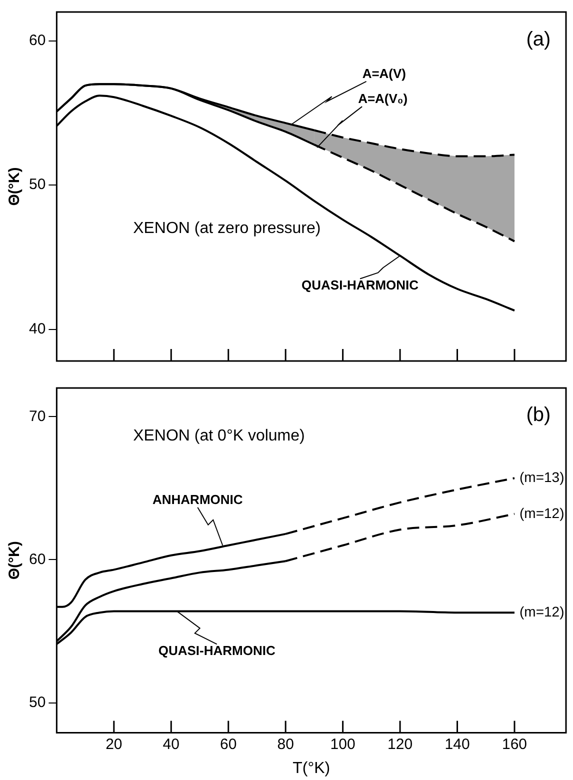  I want to click on y-tick-label: 70, so click(37, 416).